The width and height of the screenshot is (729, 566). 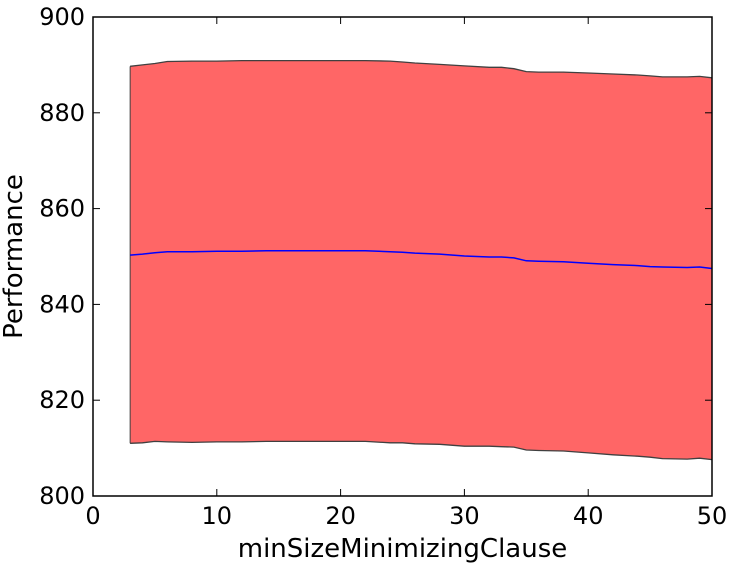 I want to click on x-tick-label: 0, so click(x=92, y=516).